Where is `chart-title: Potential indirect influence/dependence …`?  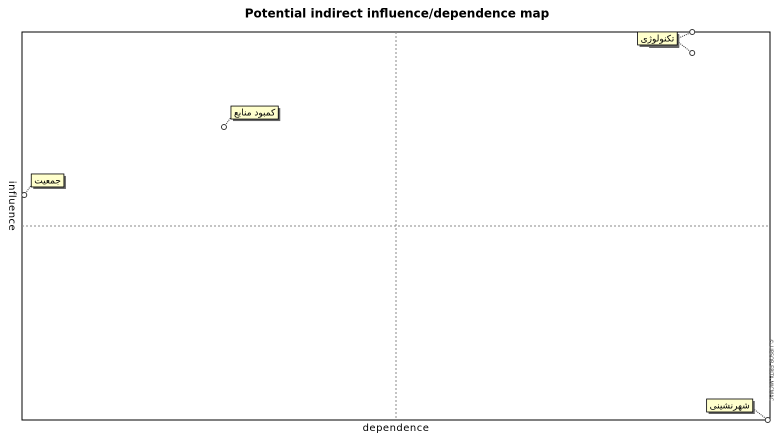
chart-title: Potential indirect influence/dependence … is located at coordinates (397, 14).